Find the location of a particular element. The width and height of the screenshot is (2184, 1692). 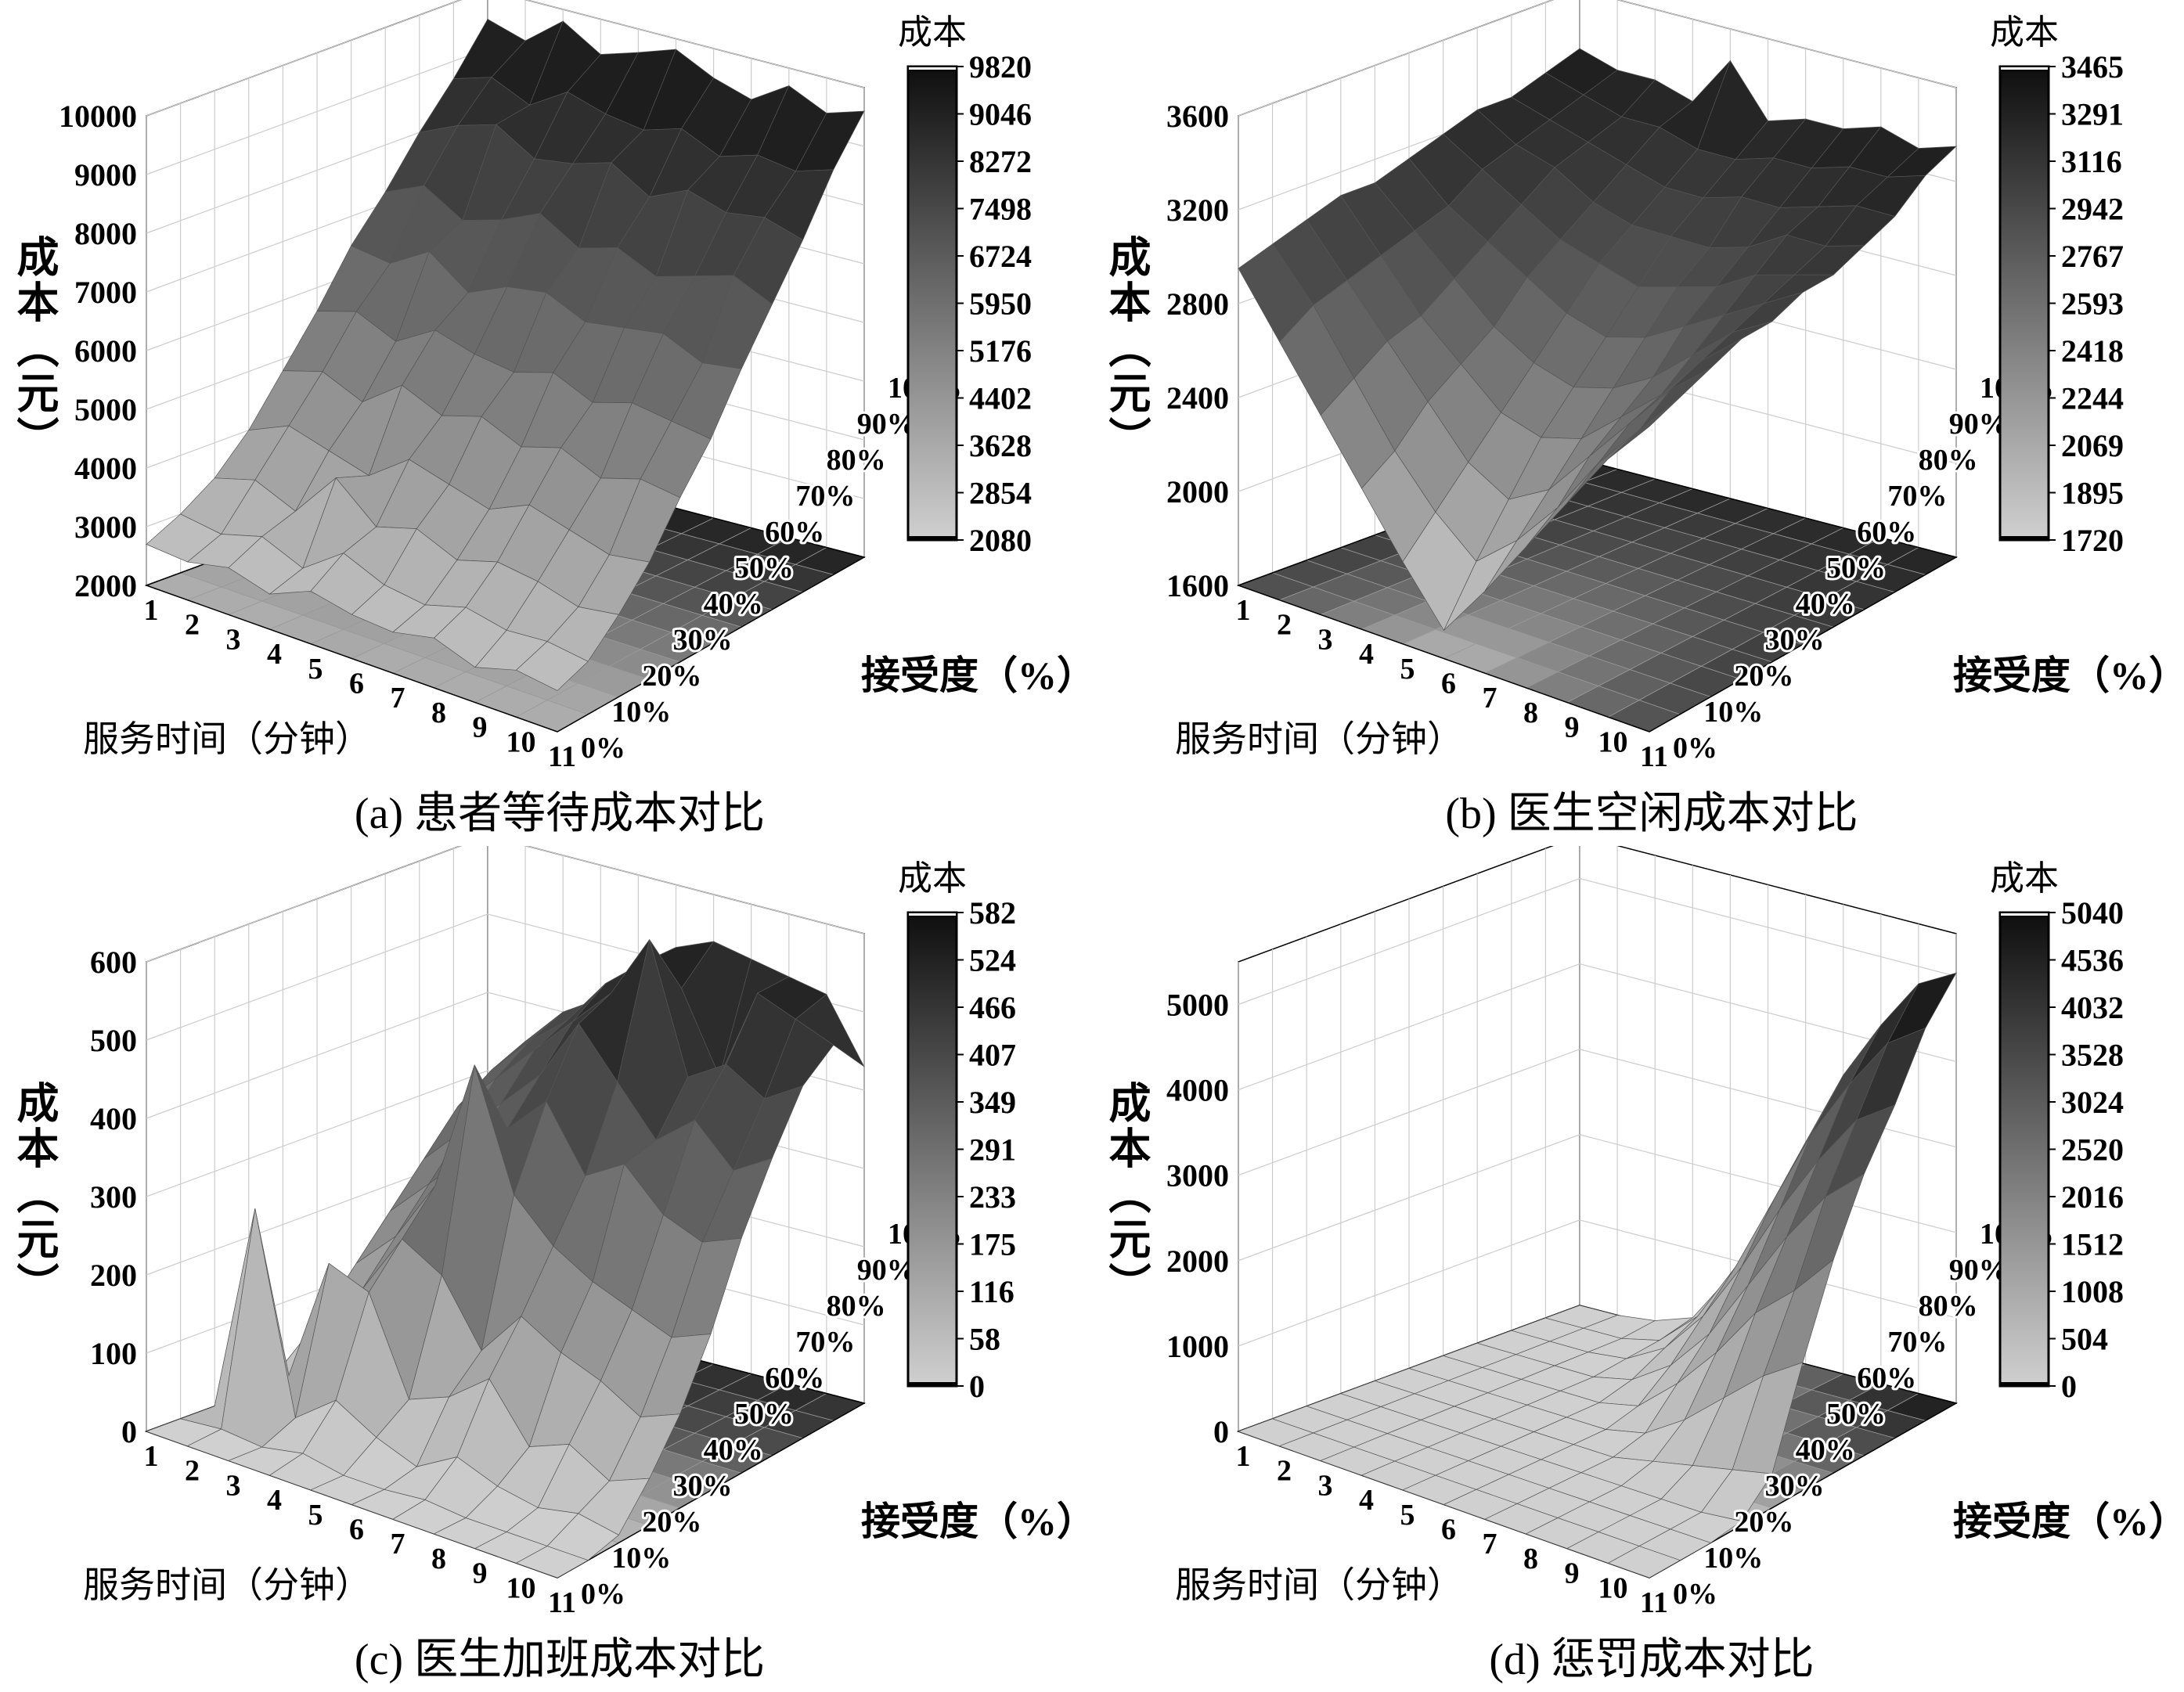

z-tick-label: 1000 is located at coordinates (1197, 1346).